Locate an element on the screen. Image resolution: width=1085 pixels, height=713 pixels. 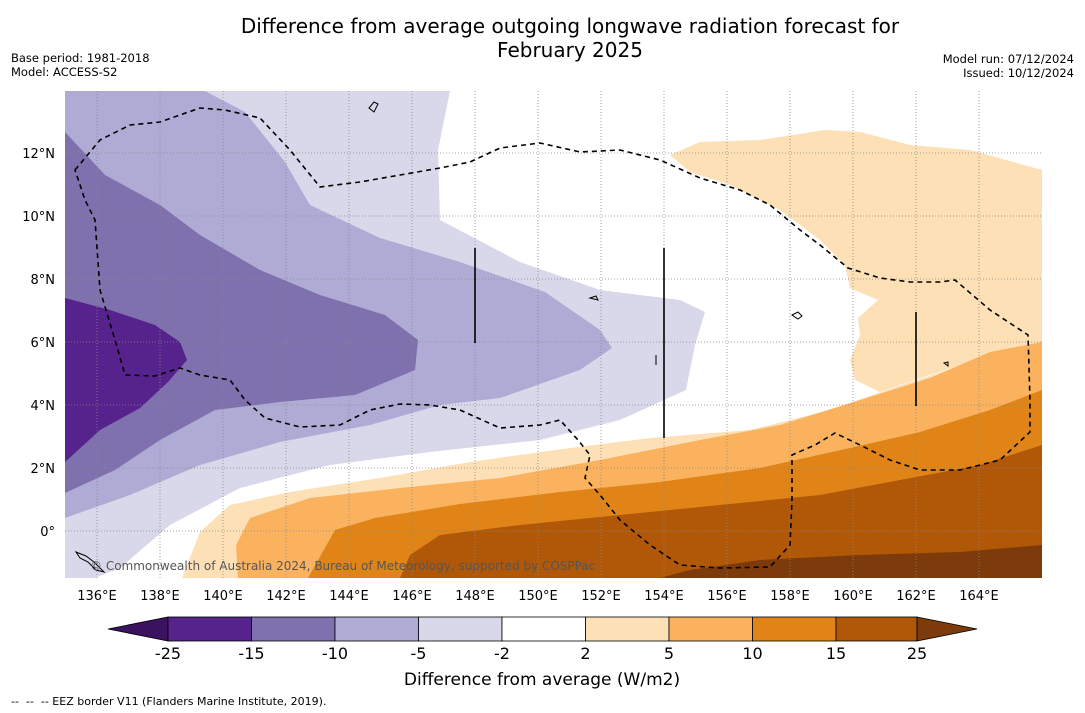
lon-label: 152°E is located at coordinates (601, 596).